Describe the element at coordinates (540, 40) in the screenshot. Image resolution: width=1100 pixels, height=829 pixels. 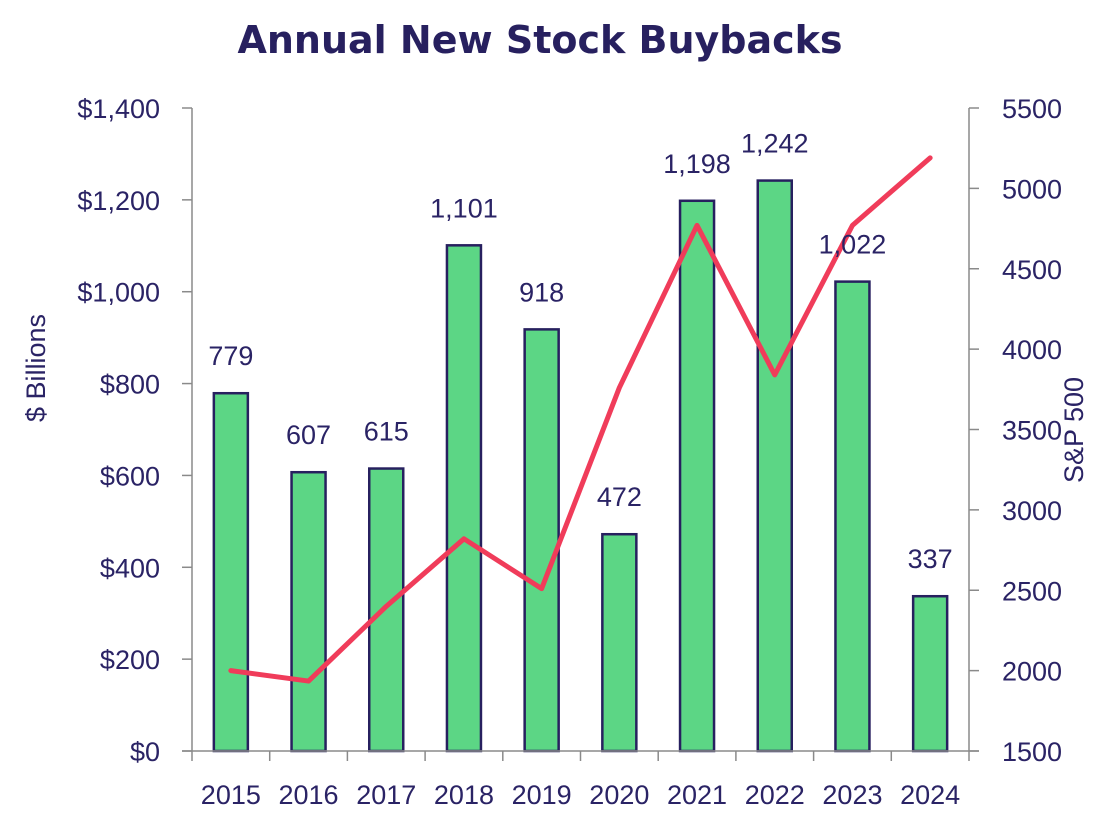
I see `chart-title: Annual New Stock Buybacks` at that location.